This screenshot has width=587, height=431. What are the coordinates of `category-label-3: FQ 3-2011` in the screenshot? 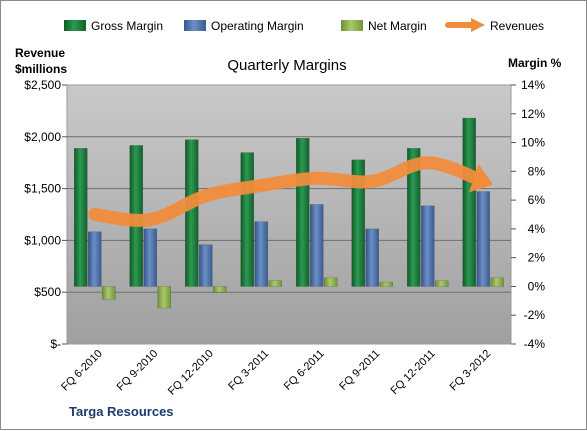 It's located at (248, 370).